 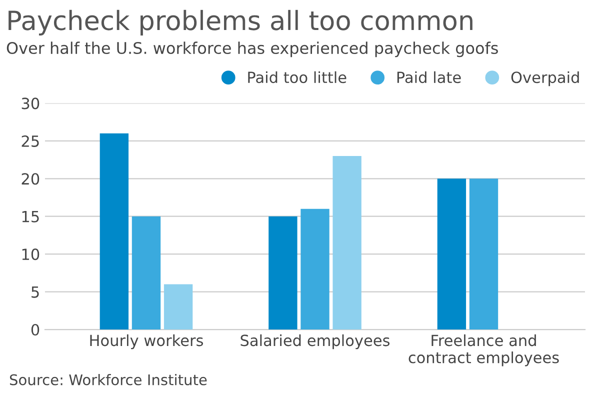 I want to click on legend-label: Paid late, so click(x=429, y=77).